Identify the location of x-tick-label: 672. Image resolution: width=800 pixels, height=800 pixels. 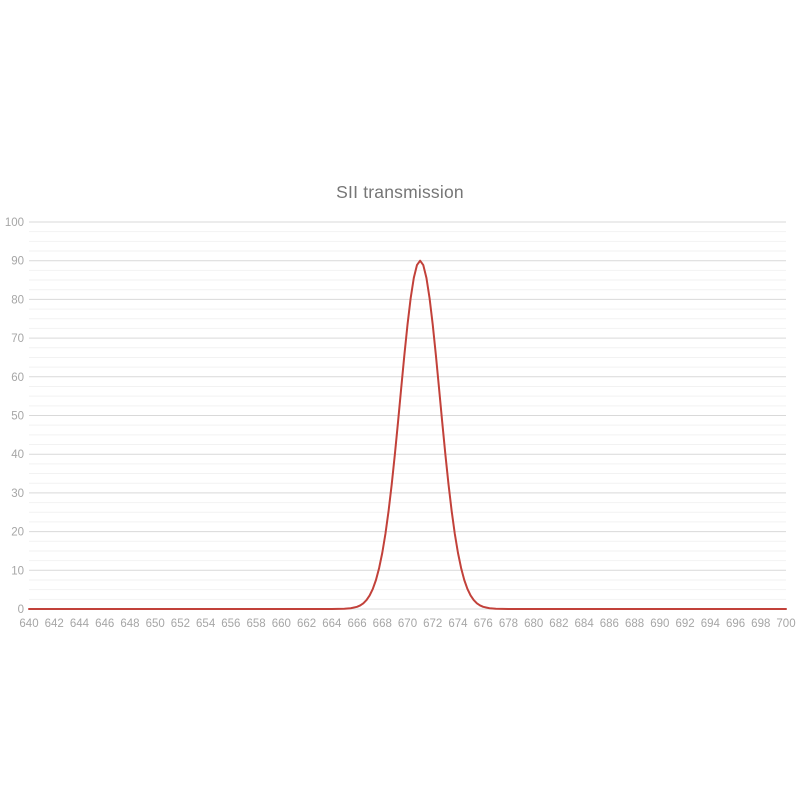
(432, 624).